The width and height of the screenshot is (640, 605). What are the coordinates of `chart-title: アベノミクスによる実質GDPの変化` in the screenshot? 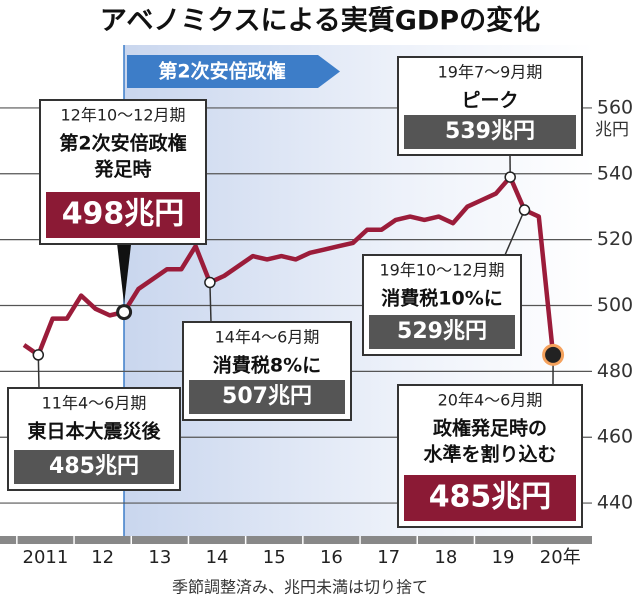 It's located at (320, 21).